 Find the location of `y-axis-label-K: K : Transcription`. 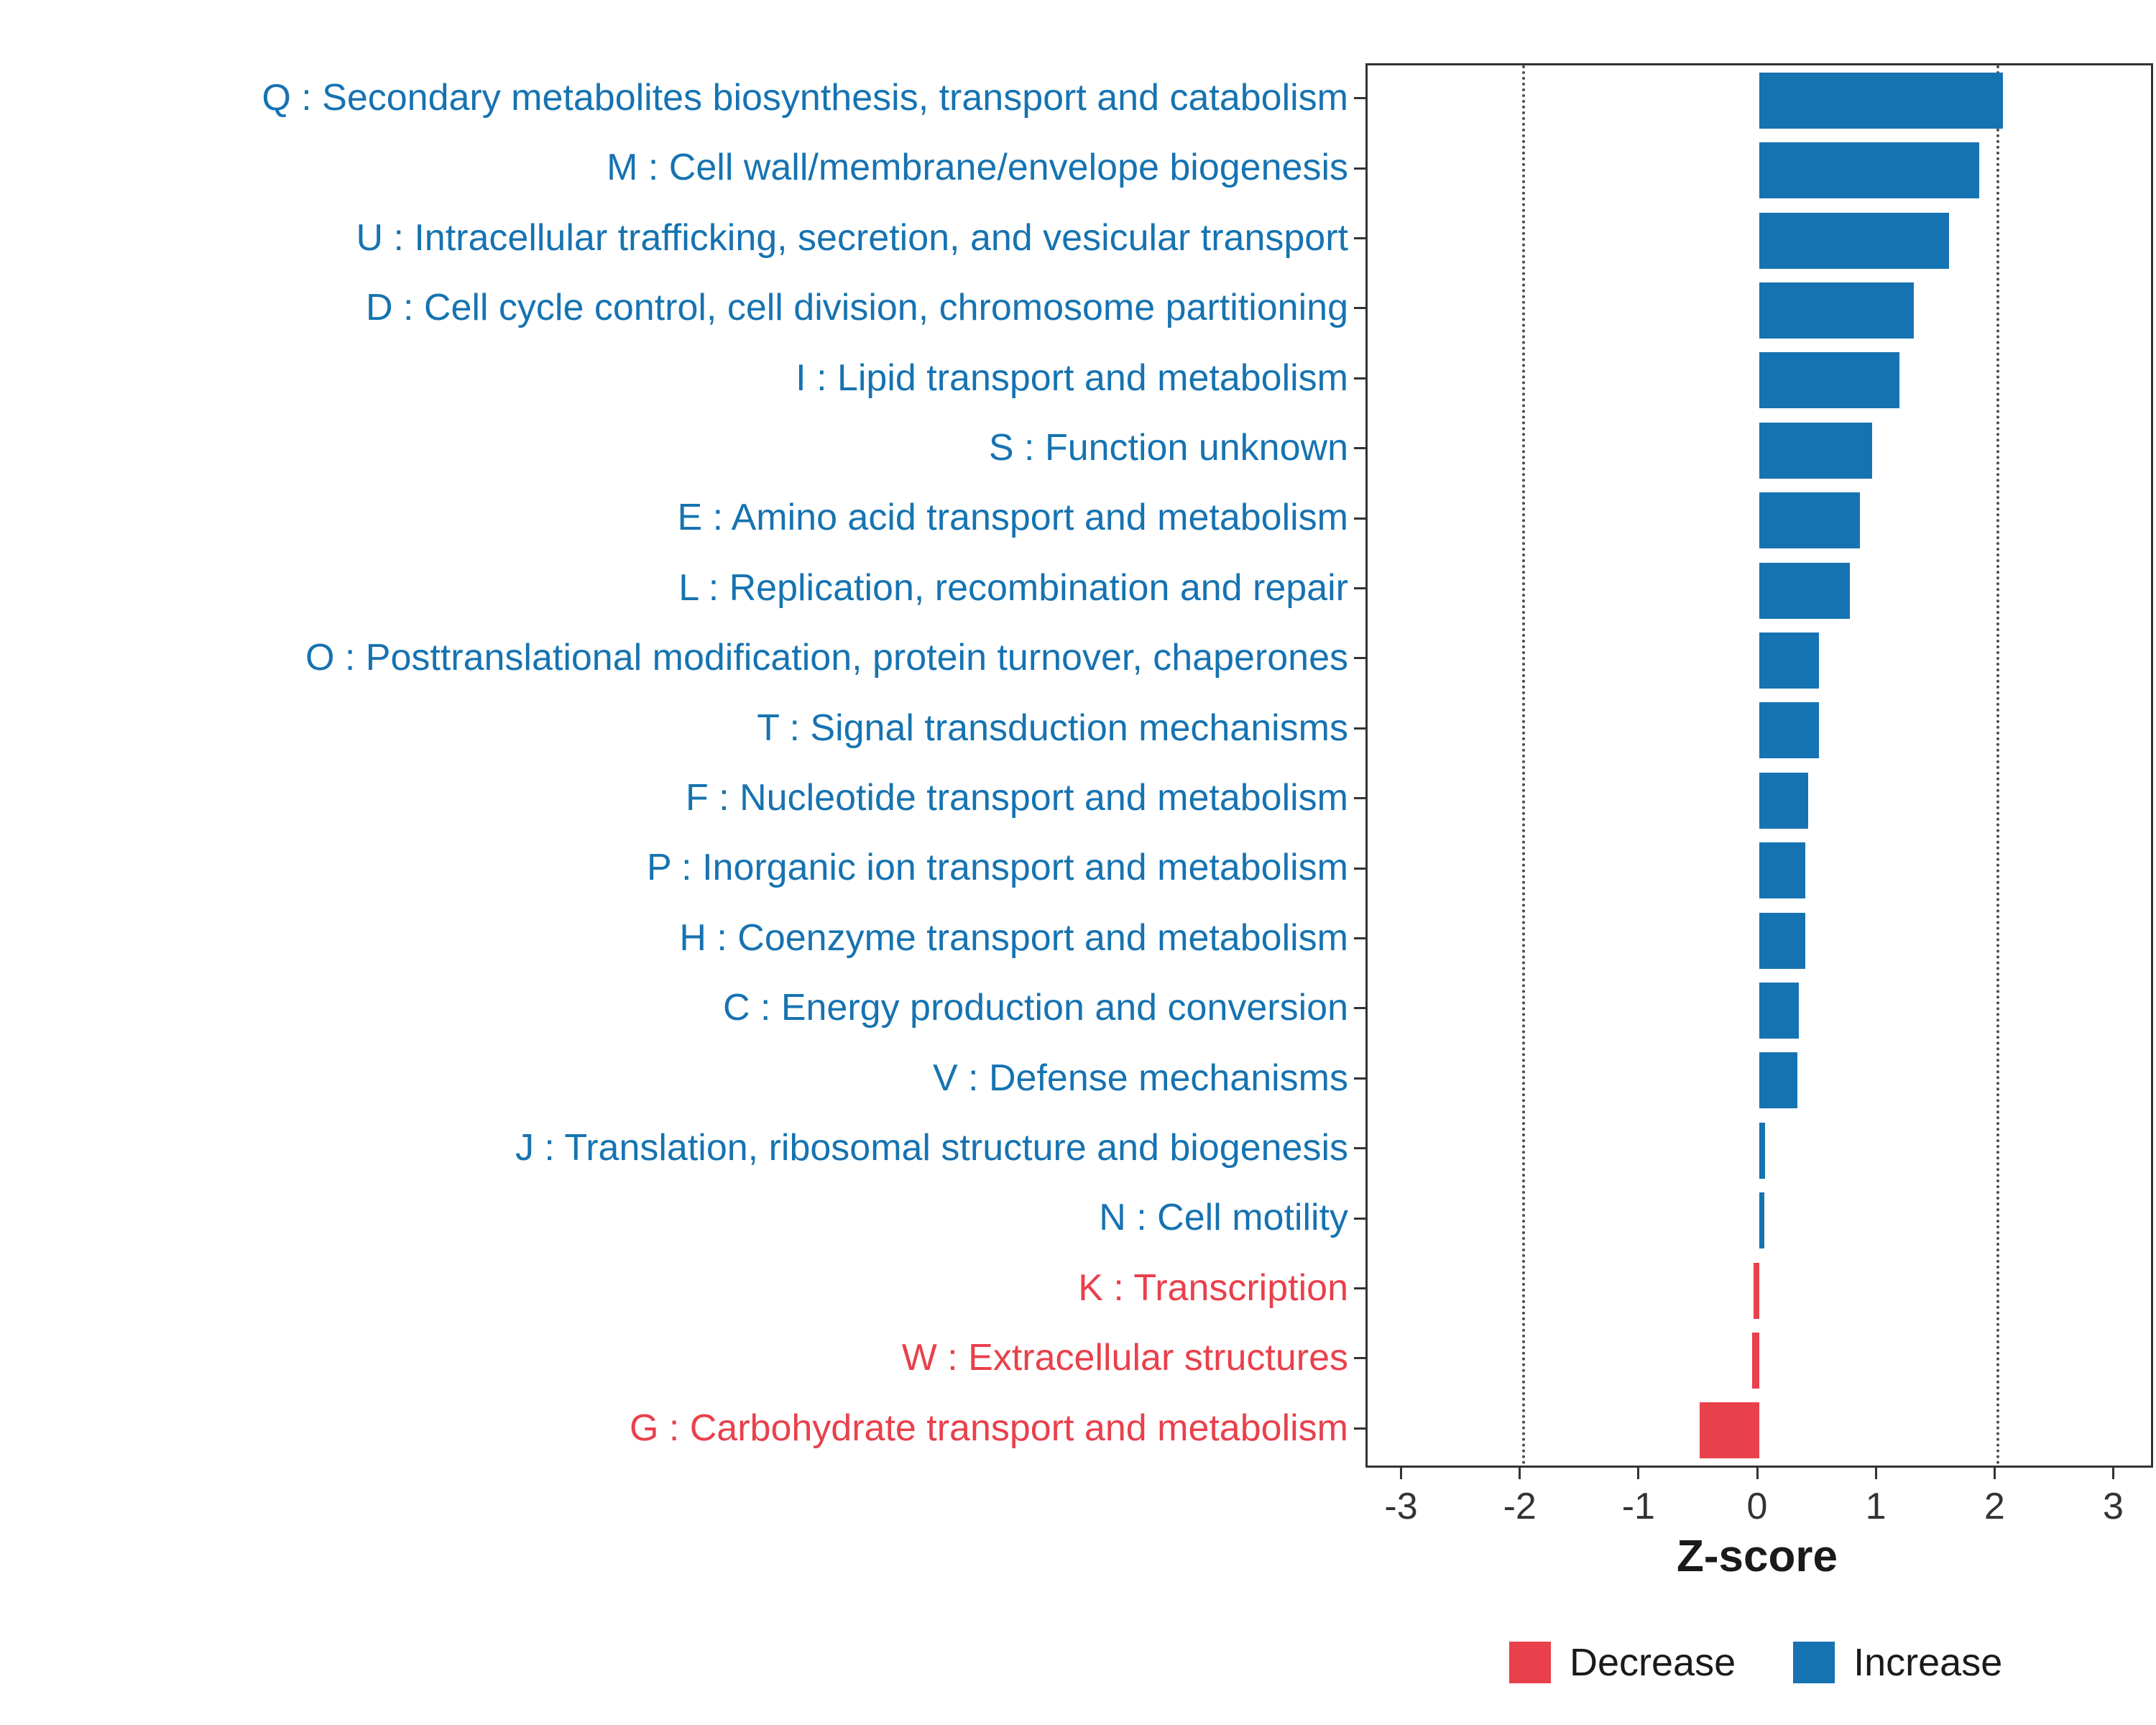

y-axis-label-K: K : Transcription is located at coordinates (1213, 1287).